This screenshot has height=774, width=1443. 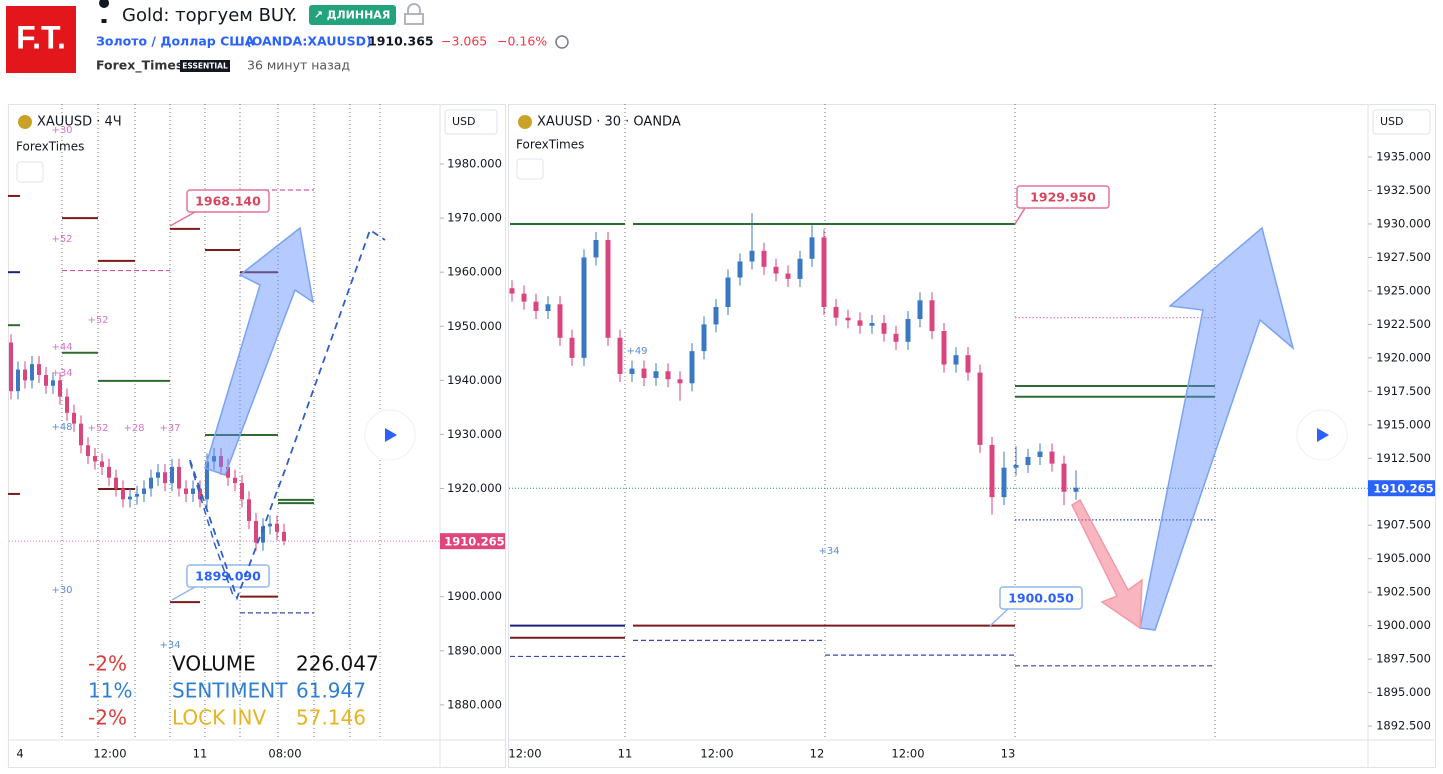 I want to click on author: Forex_Times, so click(x=139, y=66).